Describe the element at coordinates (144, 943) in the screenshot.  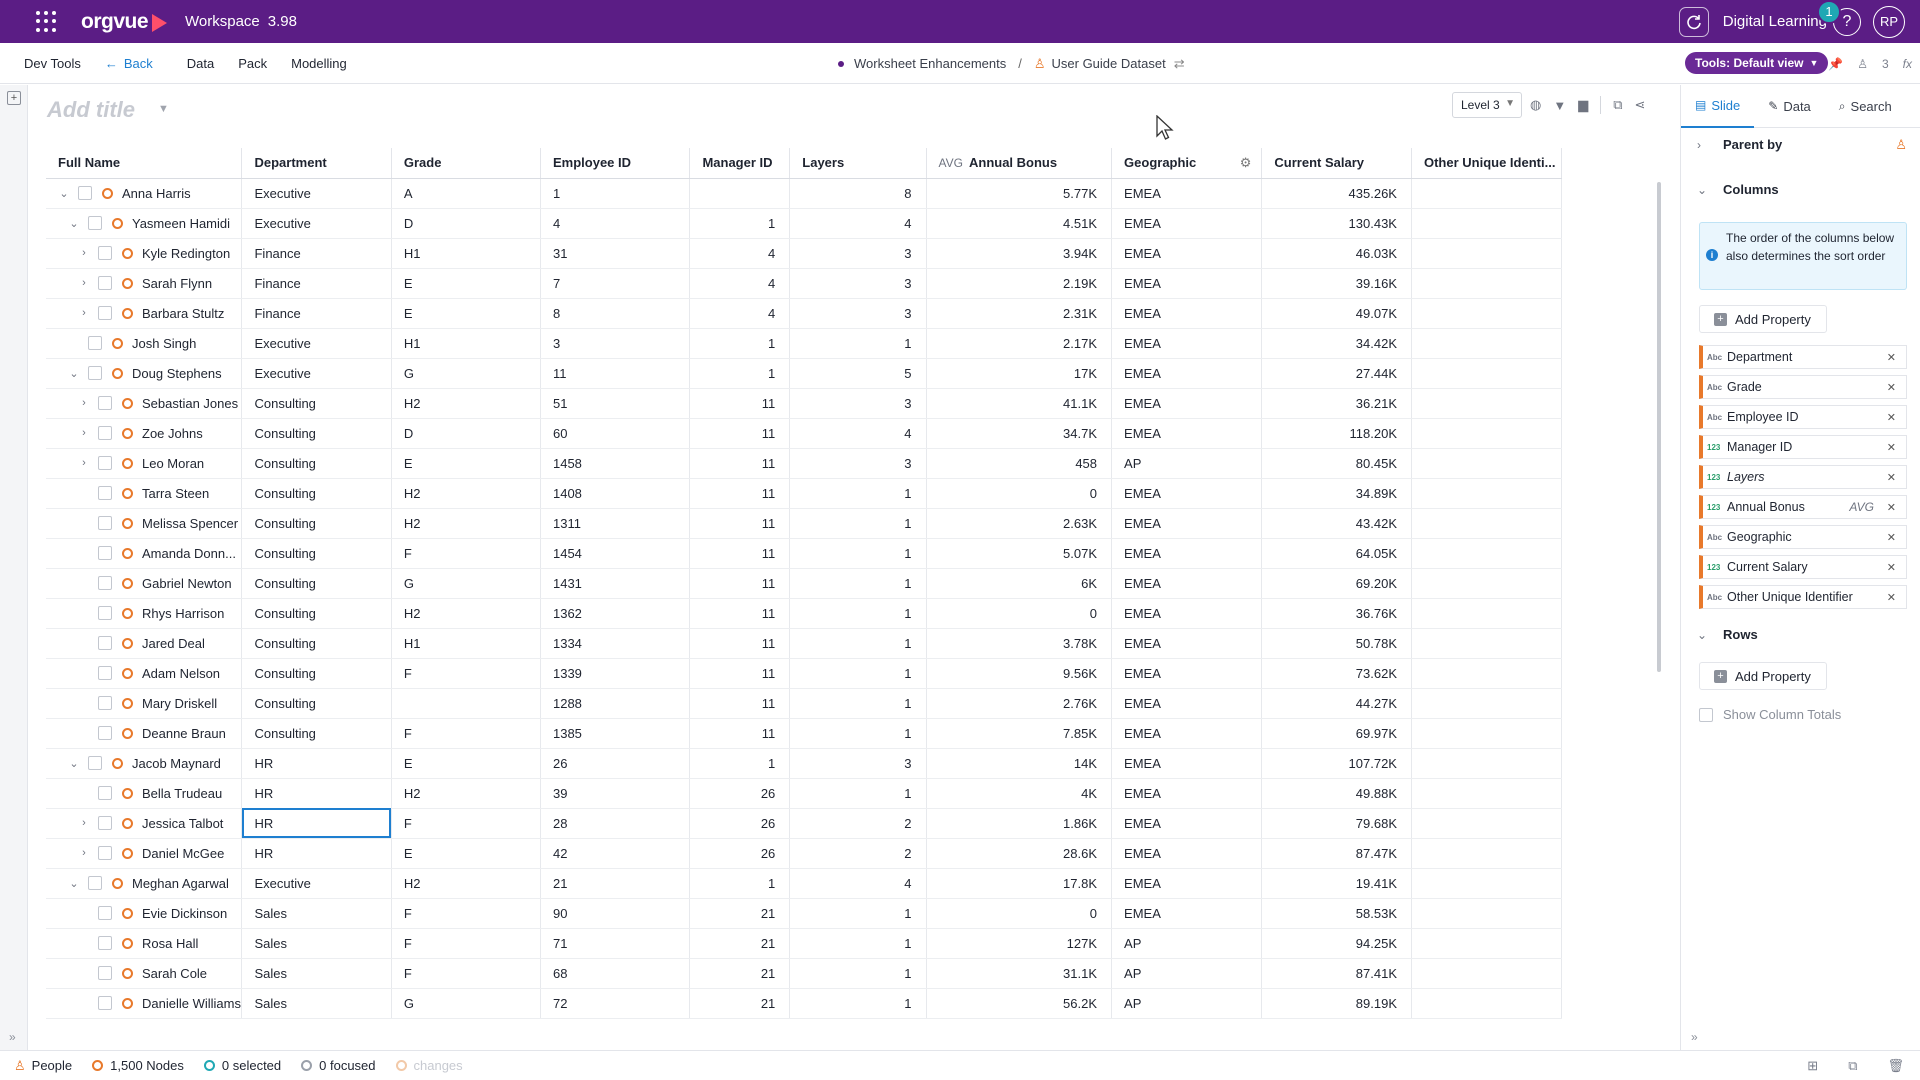
I see `cell-full-name: Rosa Hall` at that location.